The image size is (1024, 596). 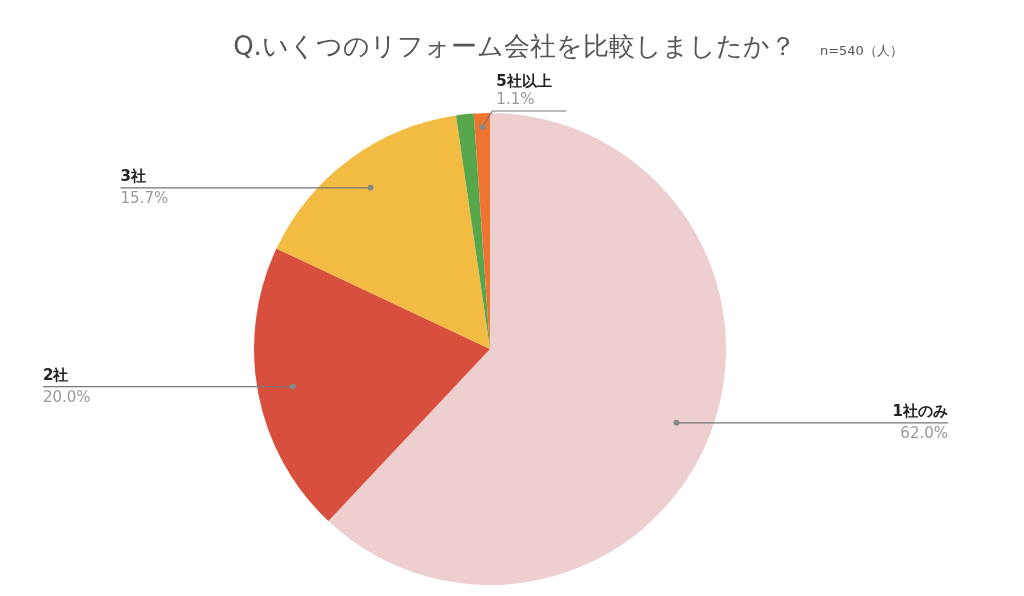 I want to click on chart-subtitle: n=540（人）, so click(x=861, y=51).